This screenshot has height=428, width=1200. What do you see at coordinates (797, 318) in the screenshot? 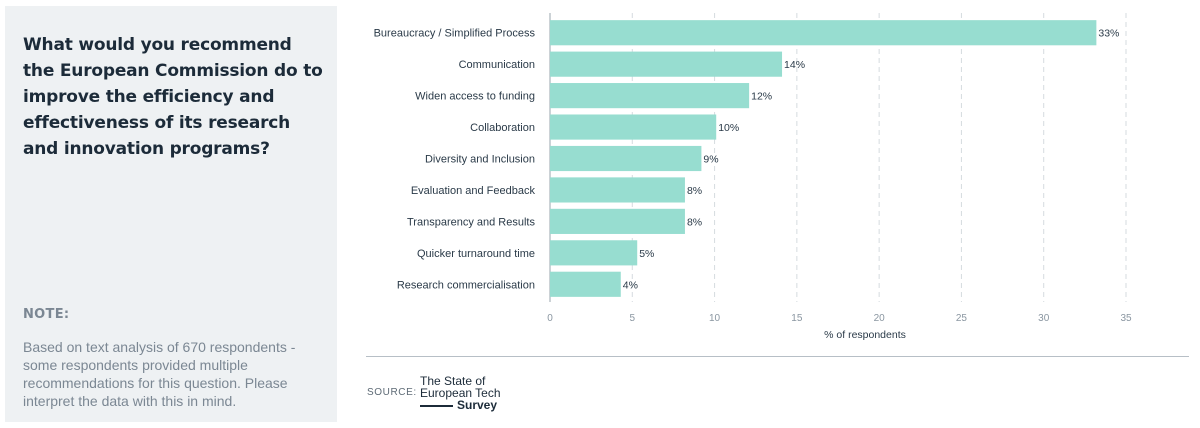
I see `x-tick-label: 15` at bounding box center [797, 318].